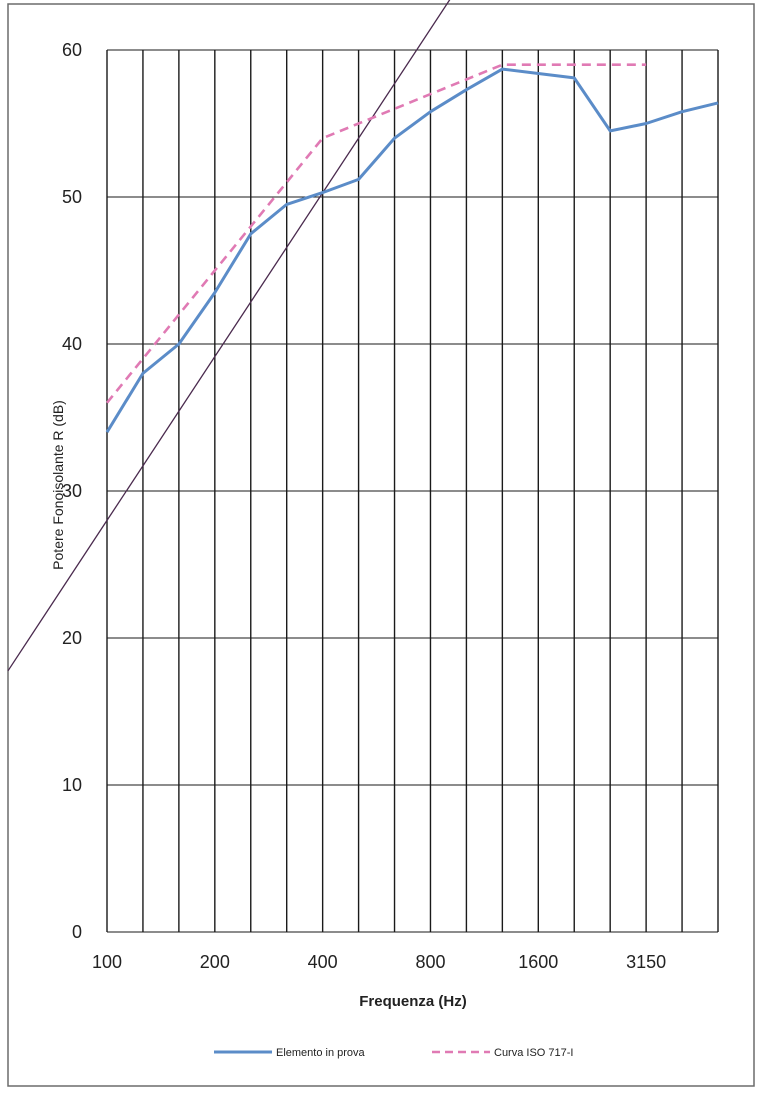  I want to click on y-axis-label: Potere Fonoisolante R (dB), so click(58, 485).